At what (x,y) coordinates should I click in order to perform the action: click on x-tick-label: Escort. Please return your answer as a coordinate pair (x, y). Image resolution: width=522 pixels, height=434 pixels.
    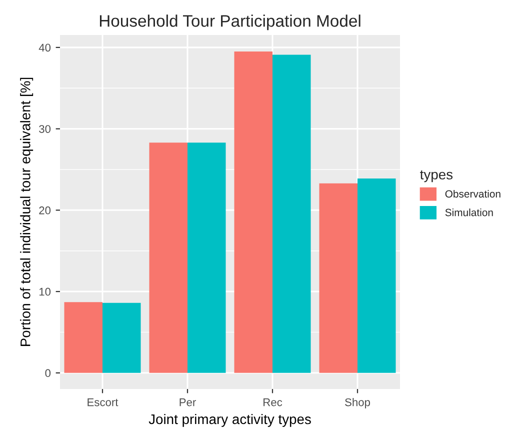
    Looking at the image, I should click on (103, 402).